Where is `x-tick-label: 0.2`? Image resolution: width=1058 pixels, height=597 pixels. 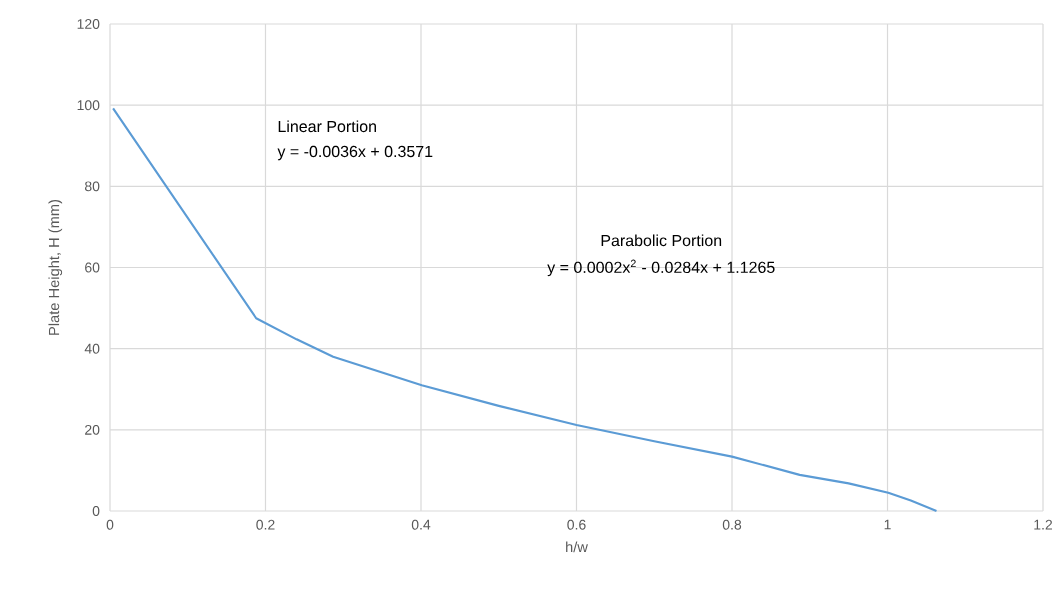
x-tick-label: 0.2 is located at coordinates (265, 524).